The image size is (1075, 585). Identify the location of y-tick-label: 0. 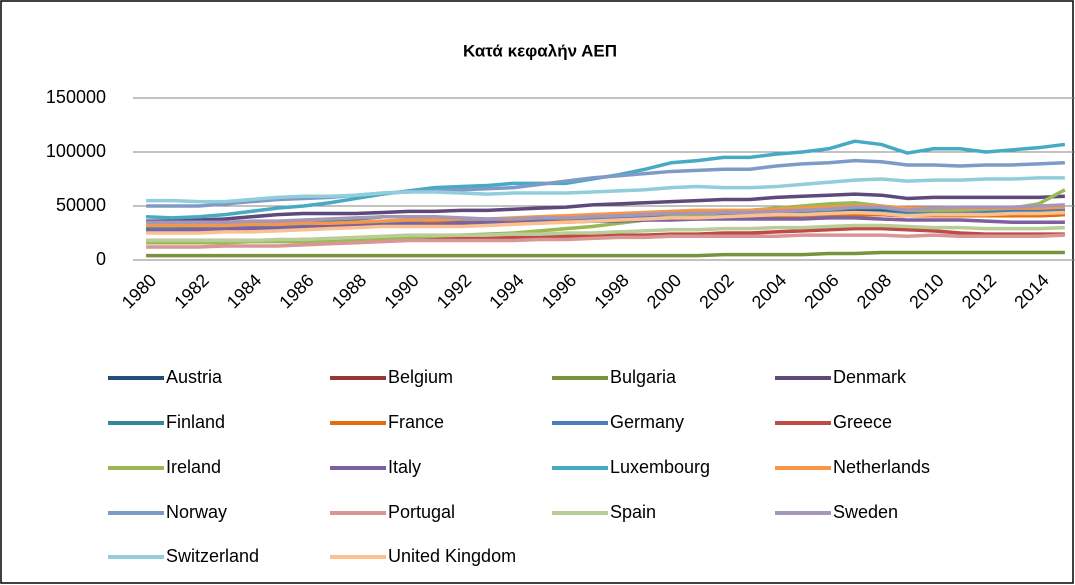
(101, 259).